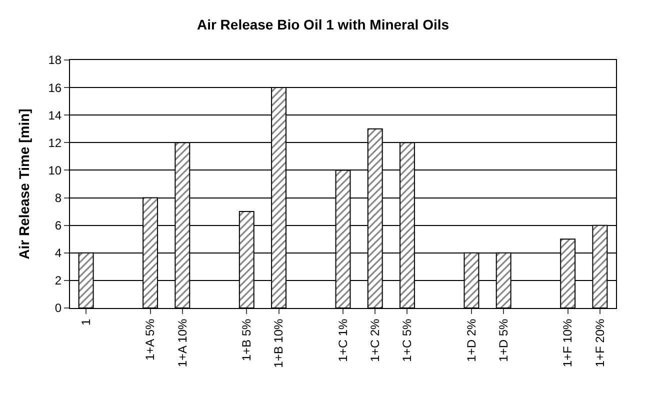 The image size is (646, 398). I want to click on x-tick-label: 1+F 10%, so click(567, 343).